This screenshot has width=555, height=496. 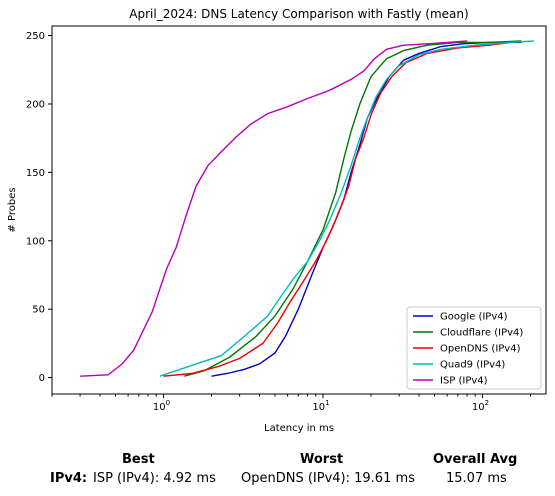 What do you see at coordinates (464, 381) in the screenshot?
I see `legend-label-4: ISP (IPv4)` at bounding box center [464, 381].